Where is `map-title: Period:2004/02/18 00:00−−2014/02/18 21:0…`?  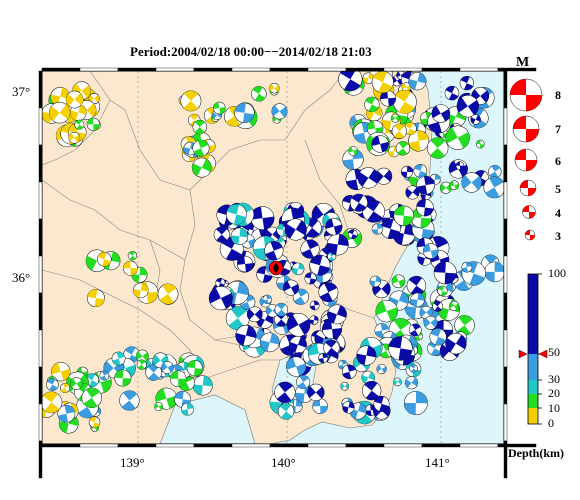 map-title: Period:2004/02/18 00:00−−2014/02/18 21:0… is located at coordinates (251, 51).